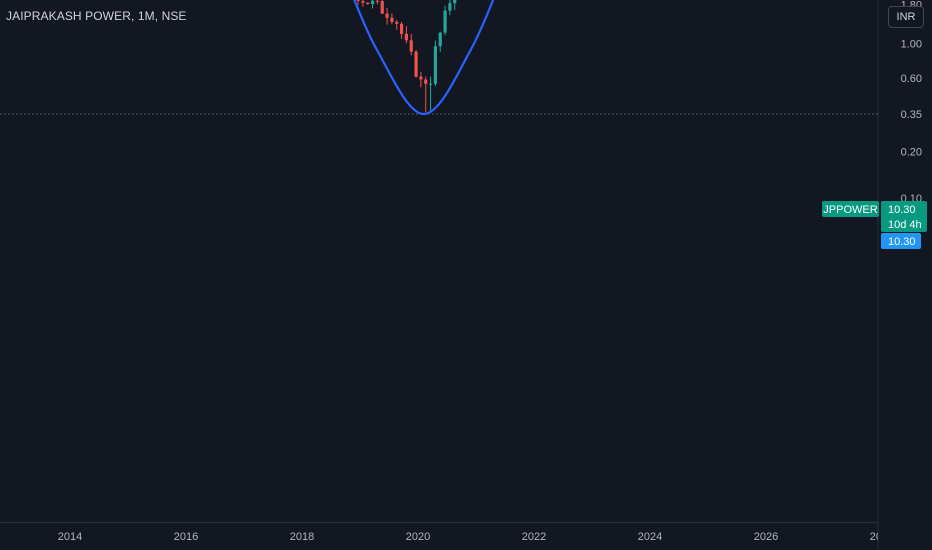 The height and width of the screenshot is (550, 932). Describe the element at coordinates (911, 5) in the screenshot. I see `y-tick-label: 1.80` at that location.